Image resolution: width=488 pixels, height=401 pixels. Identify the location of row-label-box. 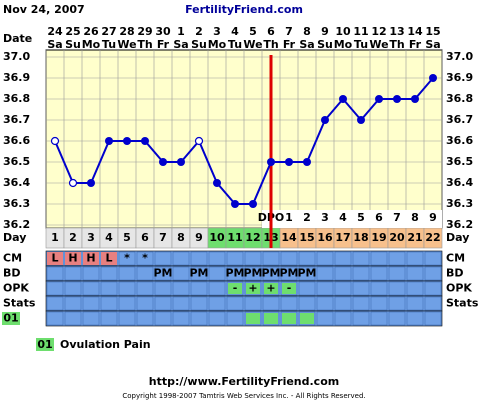
(11, 318).